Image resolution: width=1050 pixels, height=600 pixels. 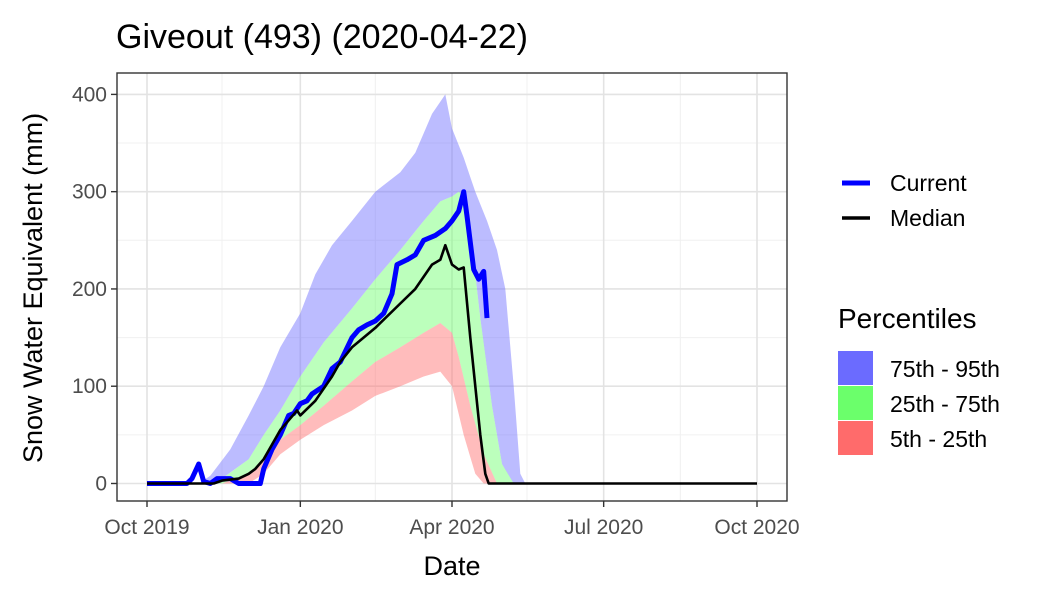 I want to click on x-tick-label: Oct 2019, so click(x=146, y=527).